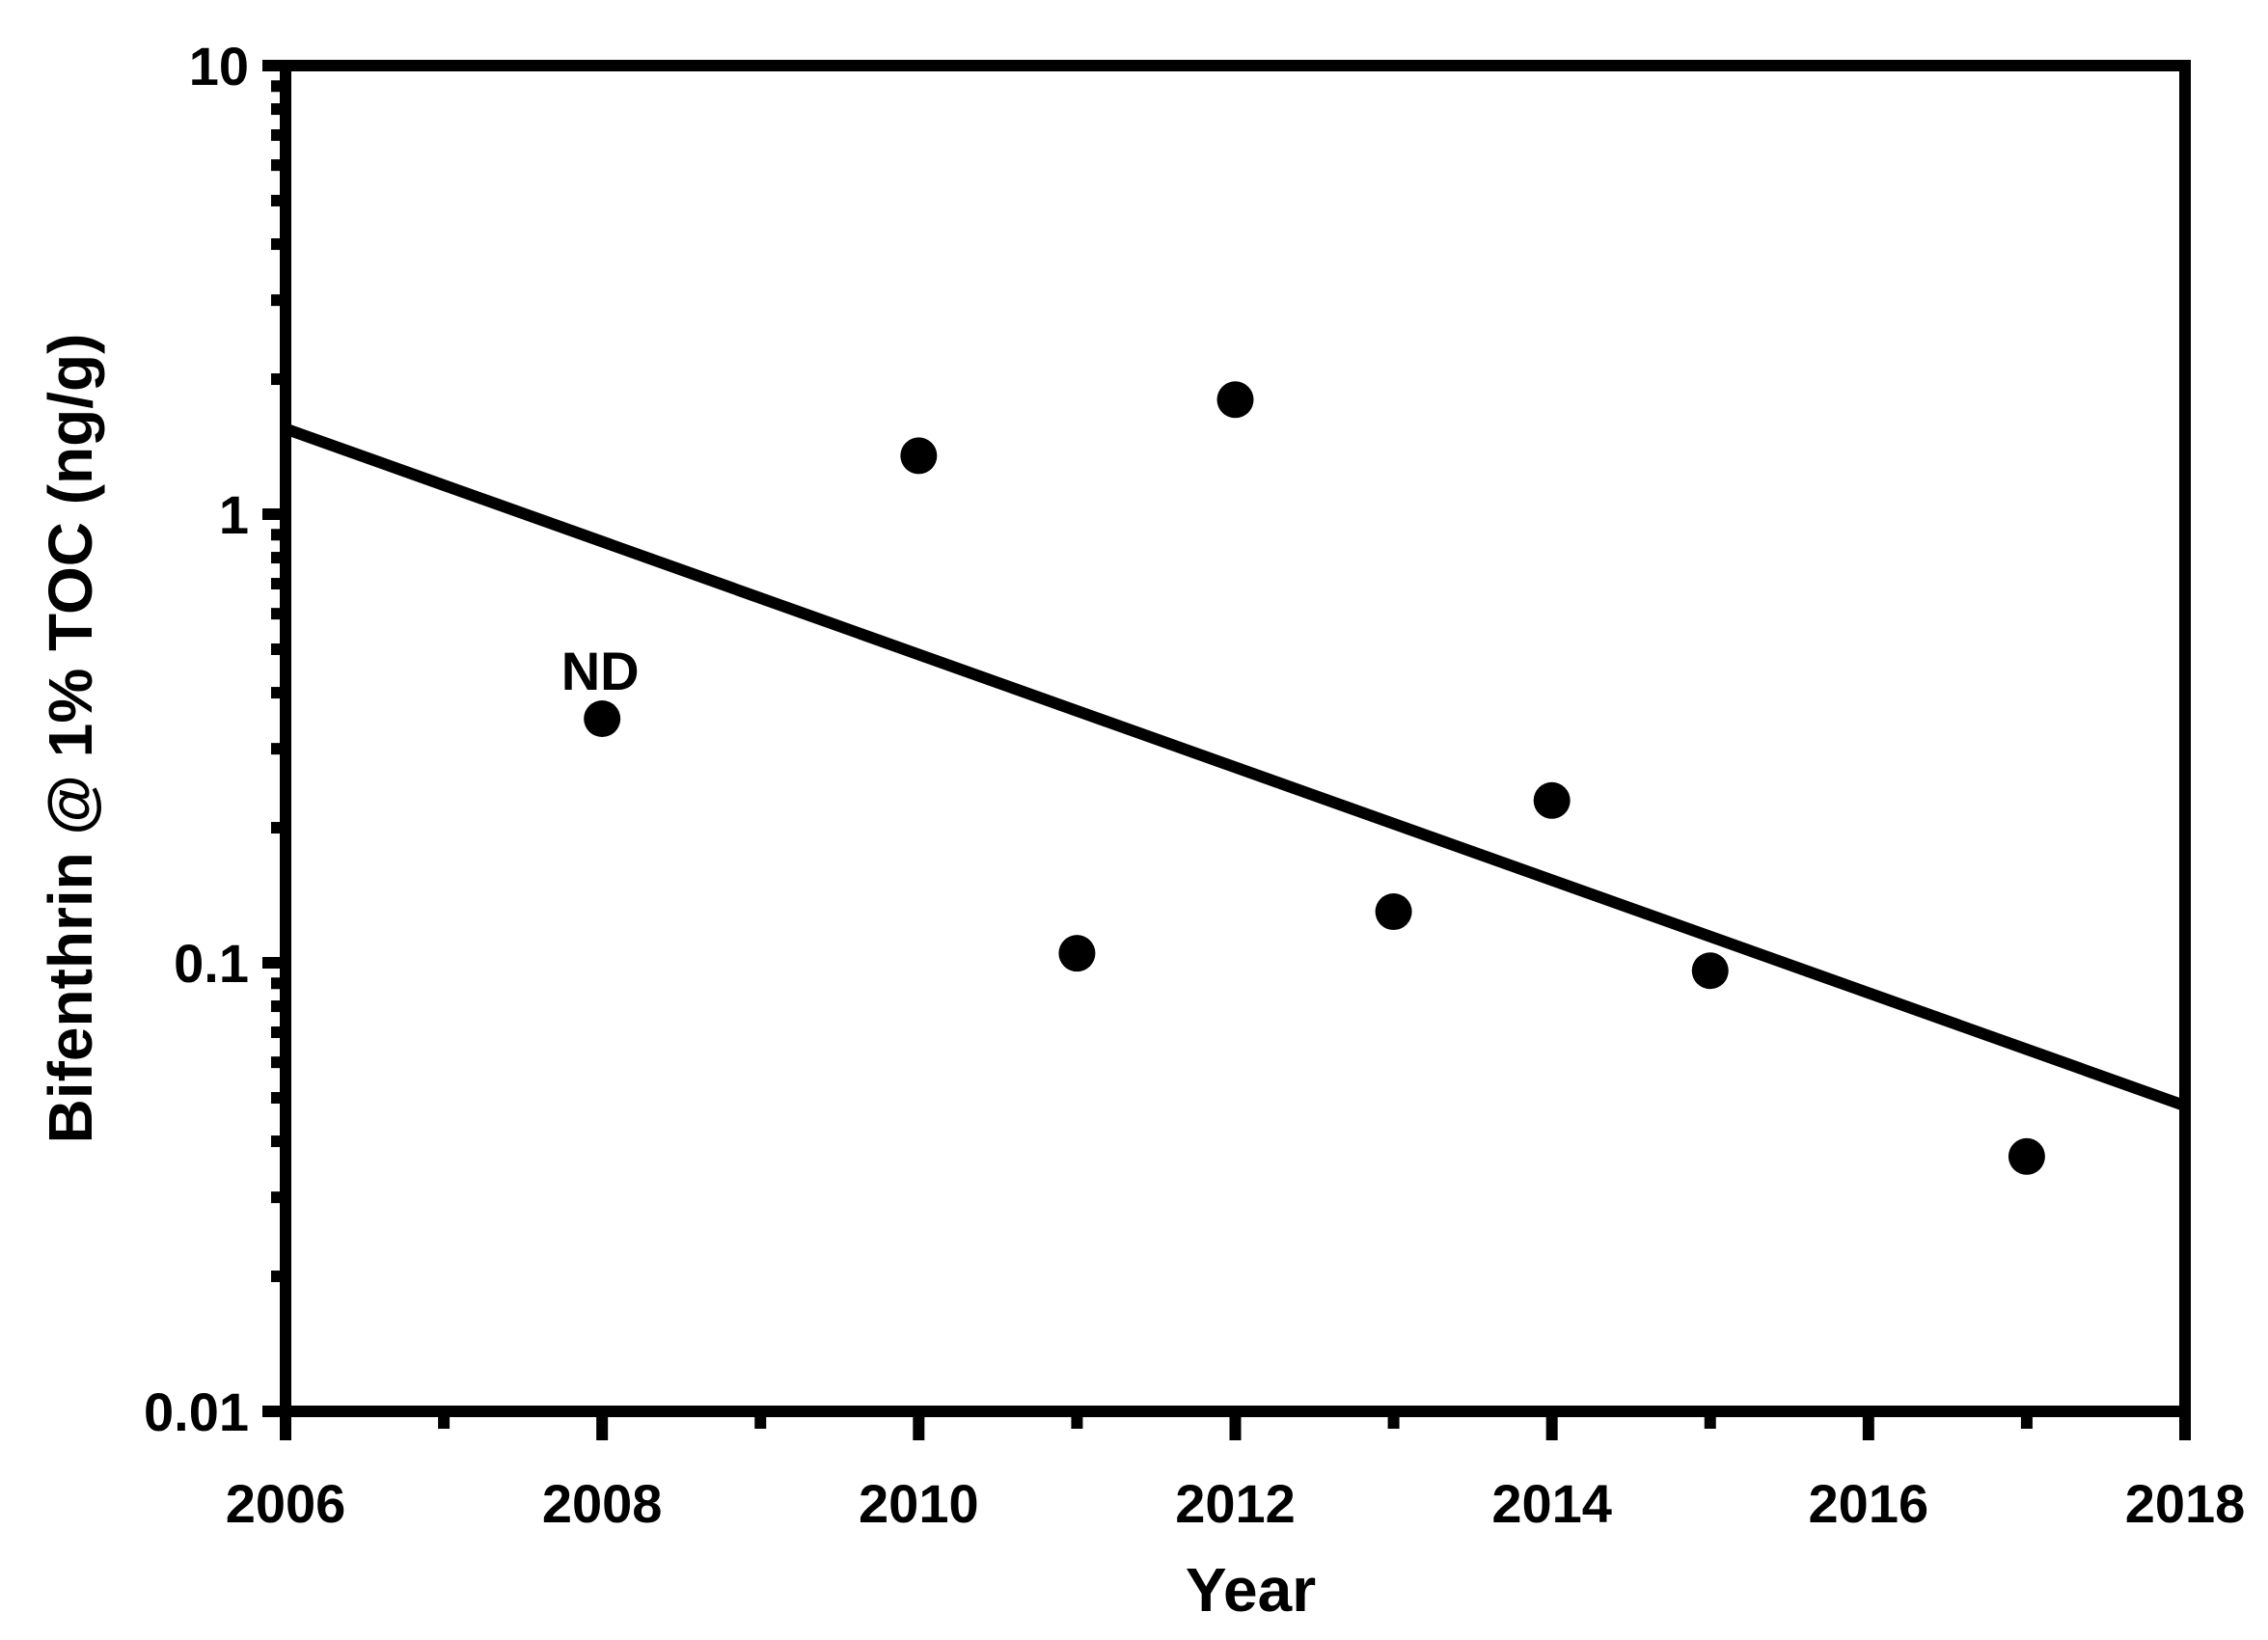 The width and height of the screenshot is (2268, 1640). What do you see at coordinates (70, 739) in the screenshot?
I see `y-axis-title: Bifenthrin @ 1% TOC (ng/g)` at bounding box center [70, 739].